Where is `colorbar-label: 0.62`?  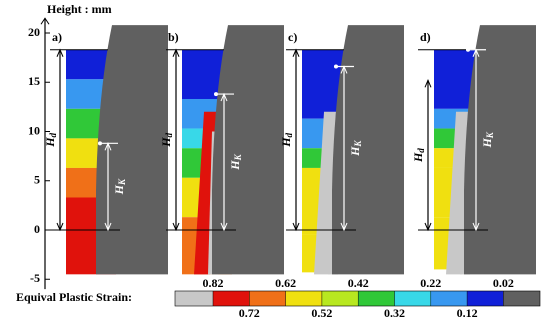 colorbar-label: 0.62 is located at coordinates (285, 283).